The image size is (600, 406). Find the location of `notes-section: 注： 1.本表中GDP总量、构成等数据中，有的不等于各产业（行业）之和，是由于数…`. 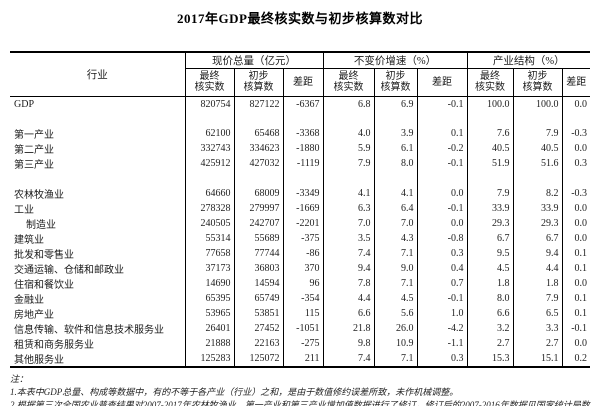

notes-section: 注： 1.本表中GDP总量、构成等数据中，有的不等于各产业（行业）之和，是由于数… is located at coordinates (300, 389).